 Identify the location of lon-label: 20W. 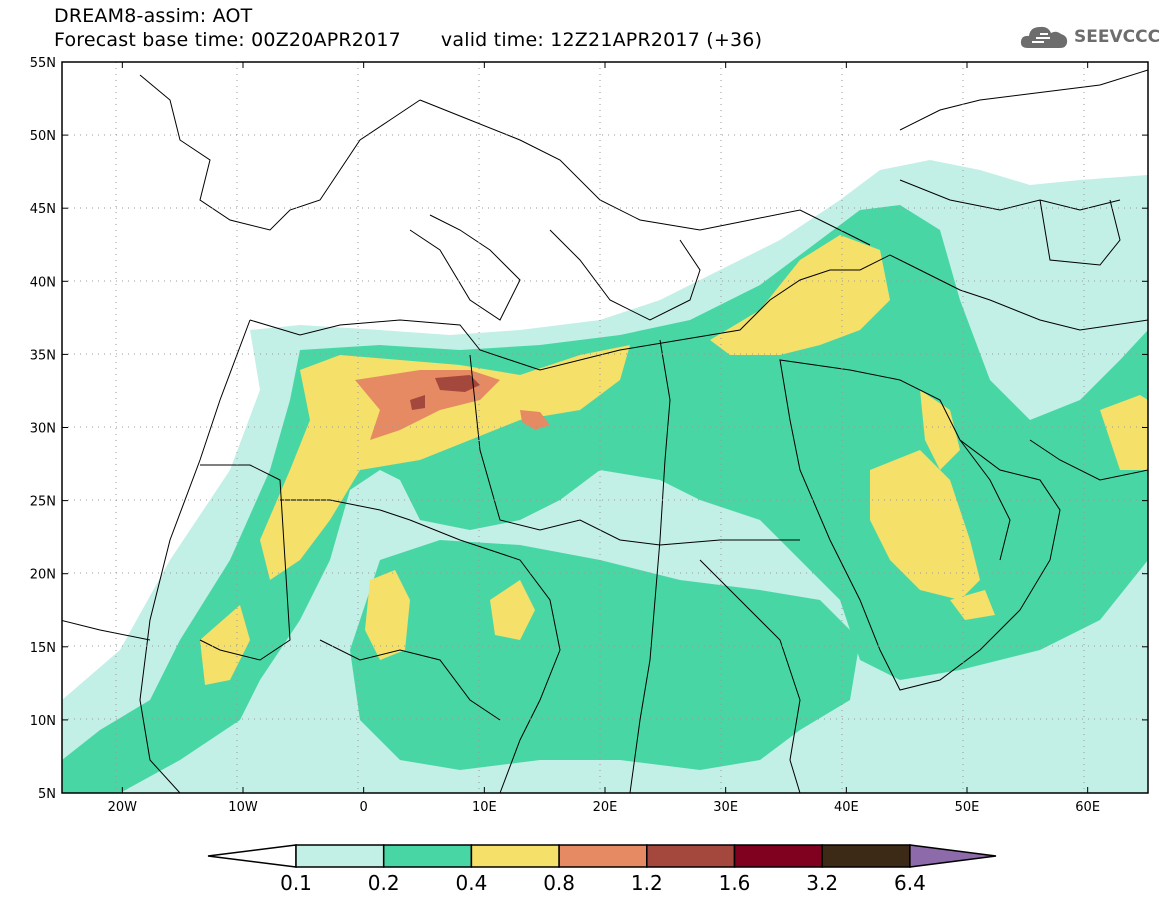
(123, 807).